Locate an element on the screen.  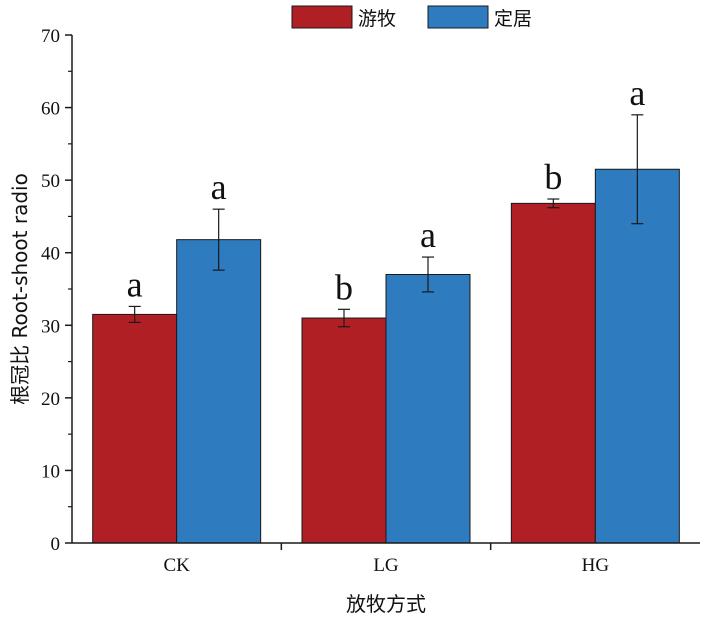
bar-hg-s1 is located at coordinates (553, 373).